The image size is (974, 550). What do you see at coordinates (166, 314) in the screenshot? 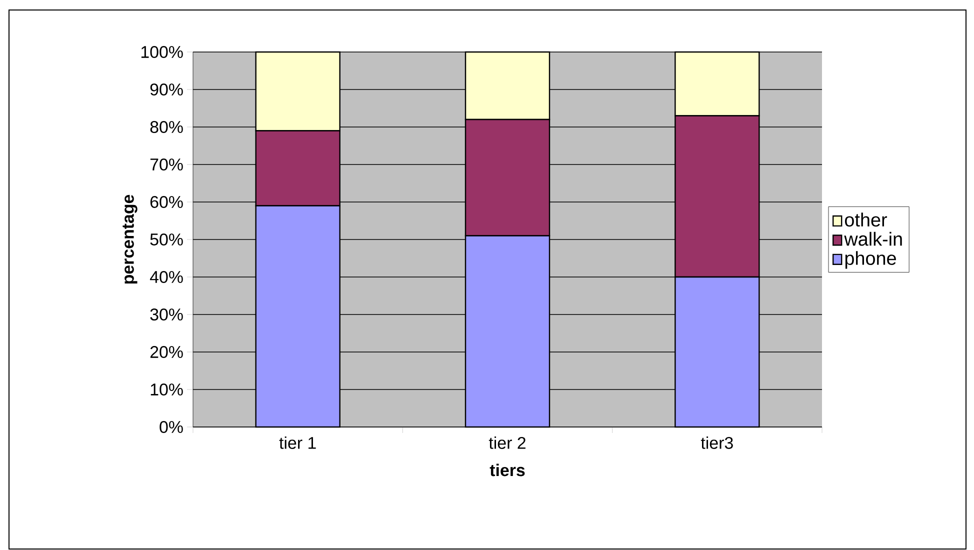
I see `y-tick-label: 30%` at bounding box center [166, 314].